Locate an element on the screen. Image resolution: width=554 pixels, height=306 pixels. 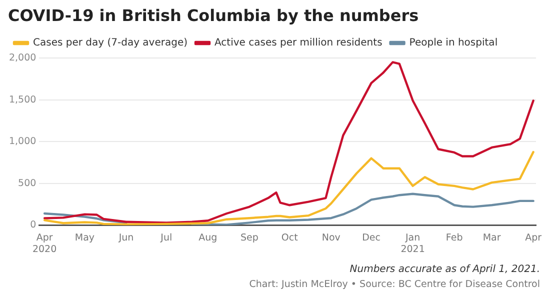
x-tick-label: May is located at coordinates (84, 238).